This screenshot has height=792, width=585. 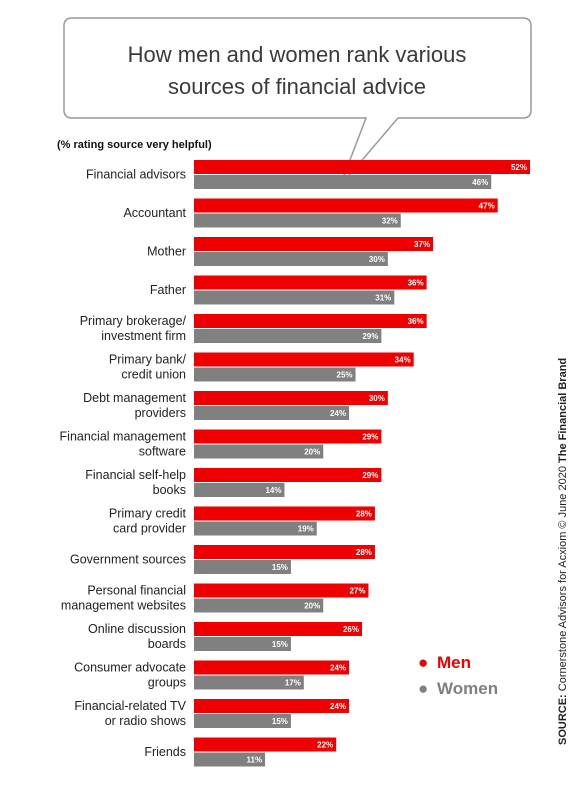 I want to click on value-label-women-11: 20%, so click(x=312, y=606).